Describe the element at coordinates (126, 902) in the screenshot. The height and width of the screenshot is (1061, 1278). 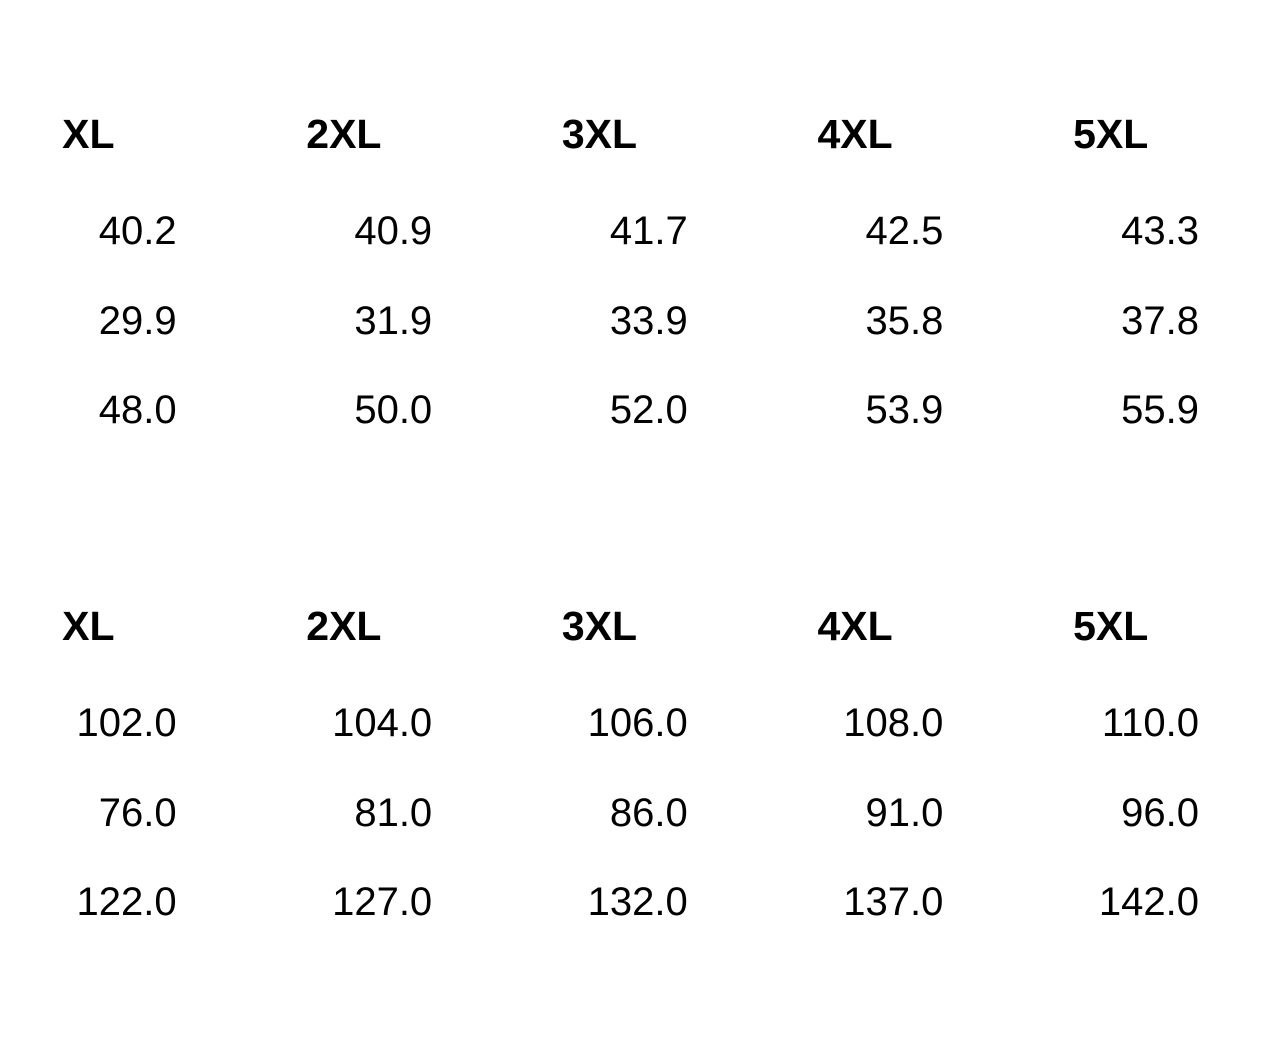
I see `table-cell: 122.0` at that location.